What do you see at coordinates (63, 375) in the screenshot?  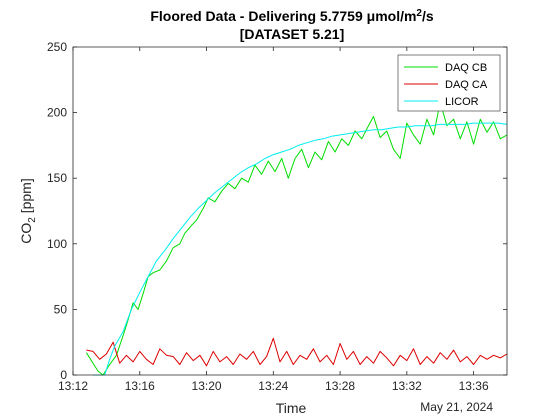 I see `y-tick-label: 0` at bounding box center [63, 375].